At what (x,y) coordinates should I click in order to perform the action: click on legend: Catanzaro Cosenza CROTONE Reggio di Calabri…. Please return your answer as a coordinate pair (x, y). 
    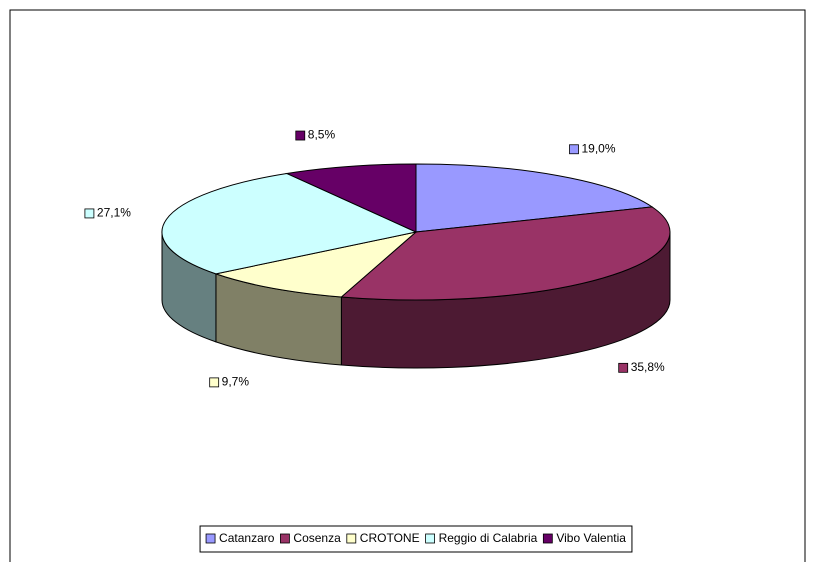
    Looking at the image, I should click on (415, 538).